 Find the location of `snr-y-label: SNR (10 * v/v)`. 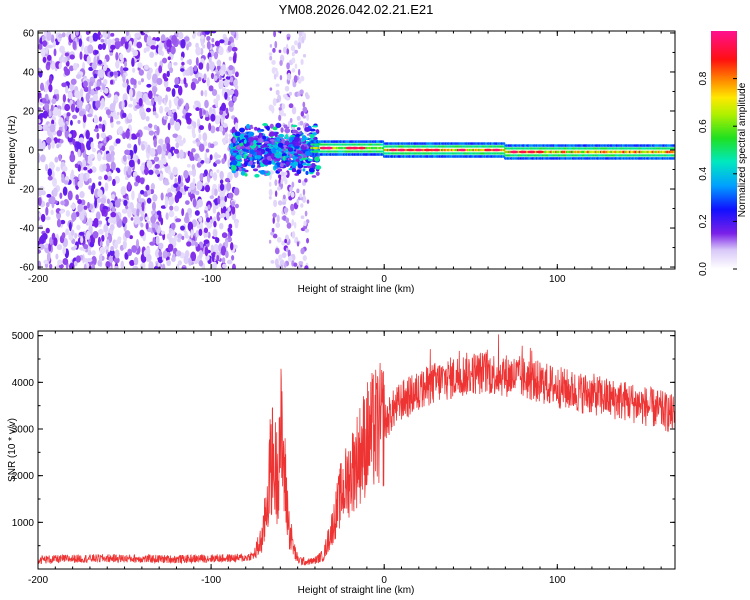

snr-y-label: SNR (10 * v/v) is located at coordinates (12, 450).